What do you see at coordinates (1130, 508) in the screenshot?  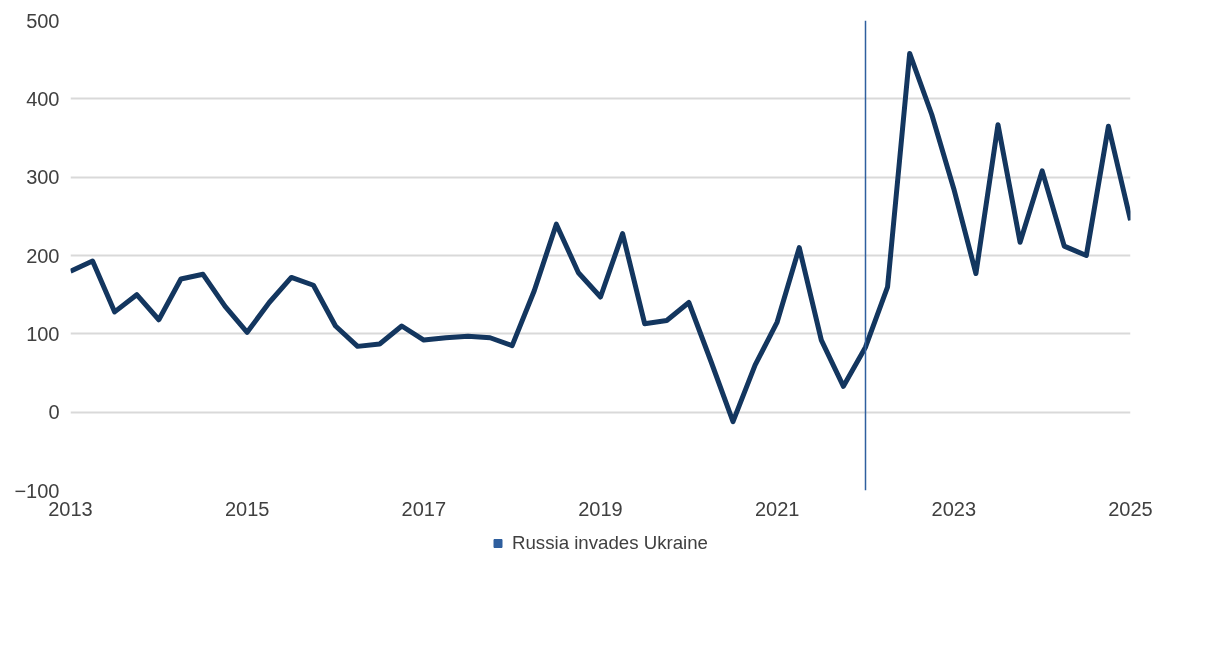 I see `x-tick-label: 2025` at bounding box center [1130, 508].